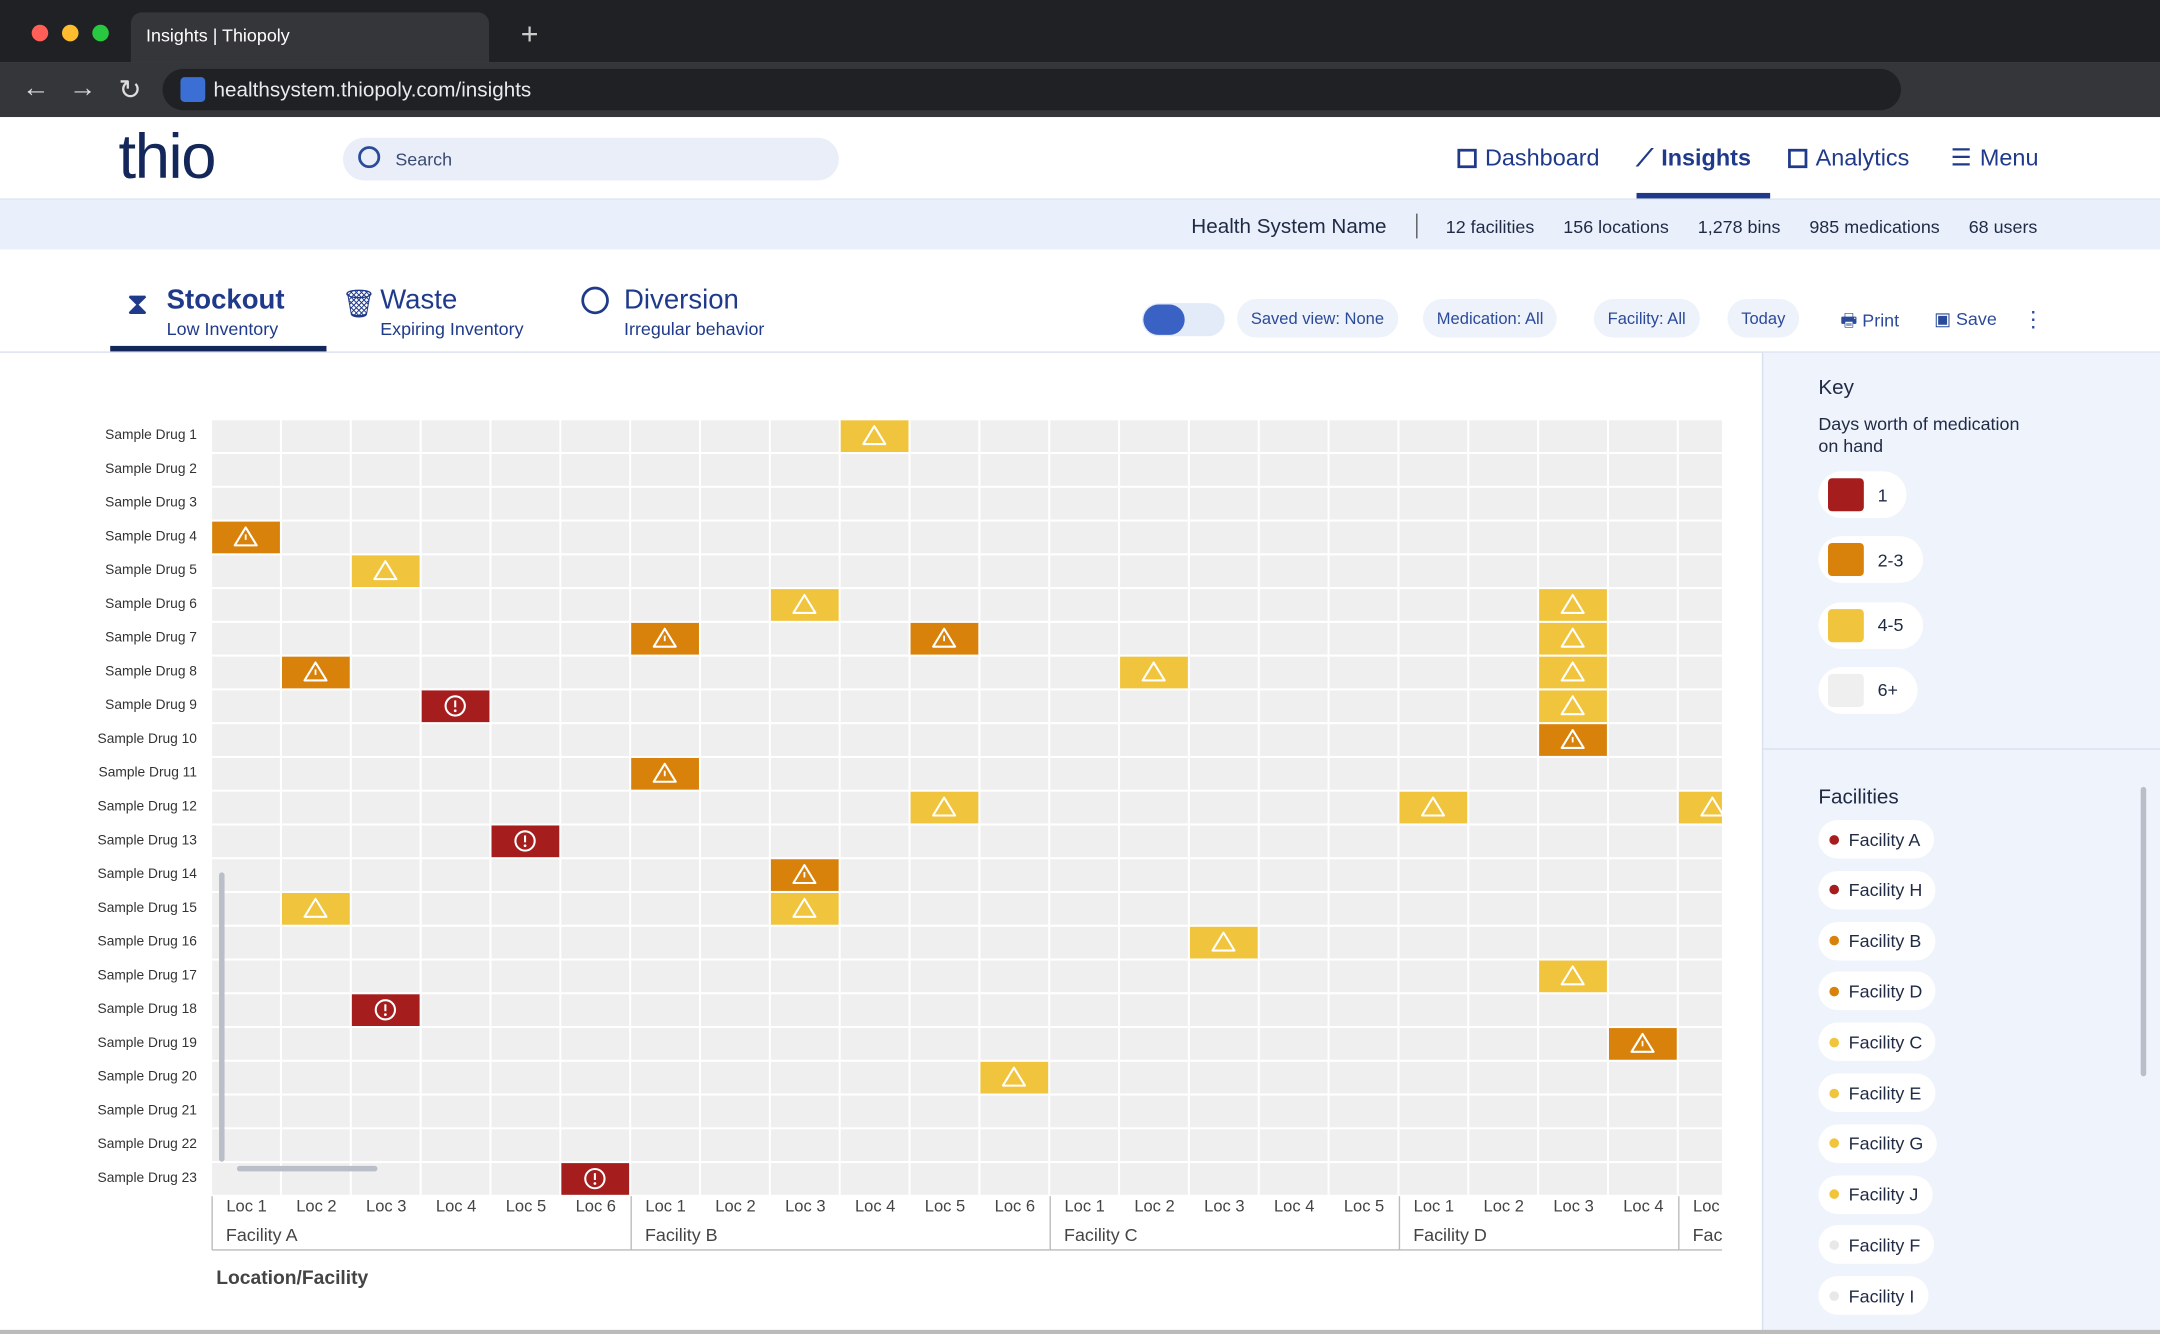 The height and width of the screenshot is (1334, 2160). Describe the element at coordinates (1965, 319) in the screenshot. I see `save: ▣ Save` at that location.